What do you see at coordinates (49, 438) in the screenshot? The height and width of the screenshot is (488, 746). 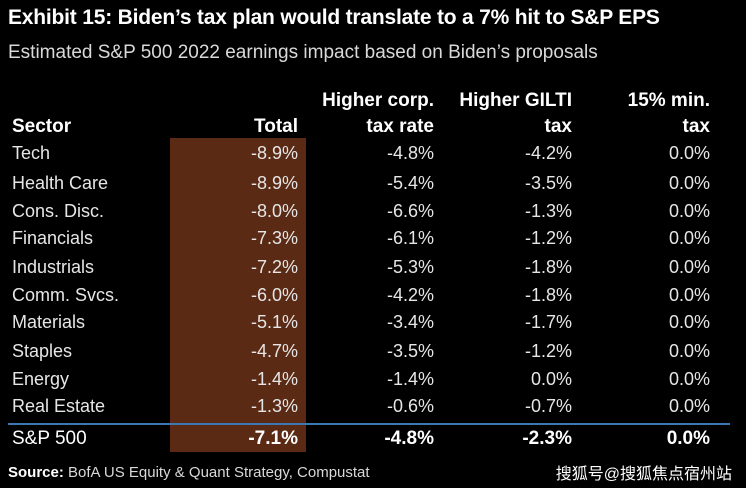 I see `total-sector: S&P 500` at bounding box center [49, 438].